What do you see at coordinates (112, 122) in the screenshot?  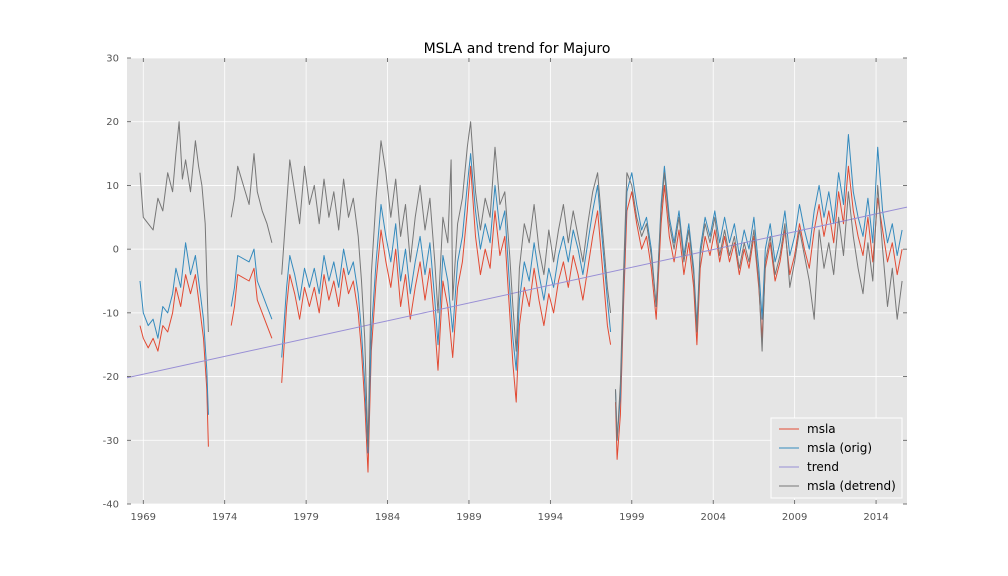 I see `y-tick-label: 20` at bounding box center [112, 122].